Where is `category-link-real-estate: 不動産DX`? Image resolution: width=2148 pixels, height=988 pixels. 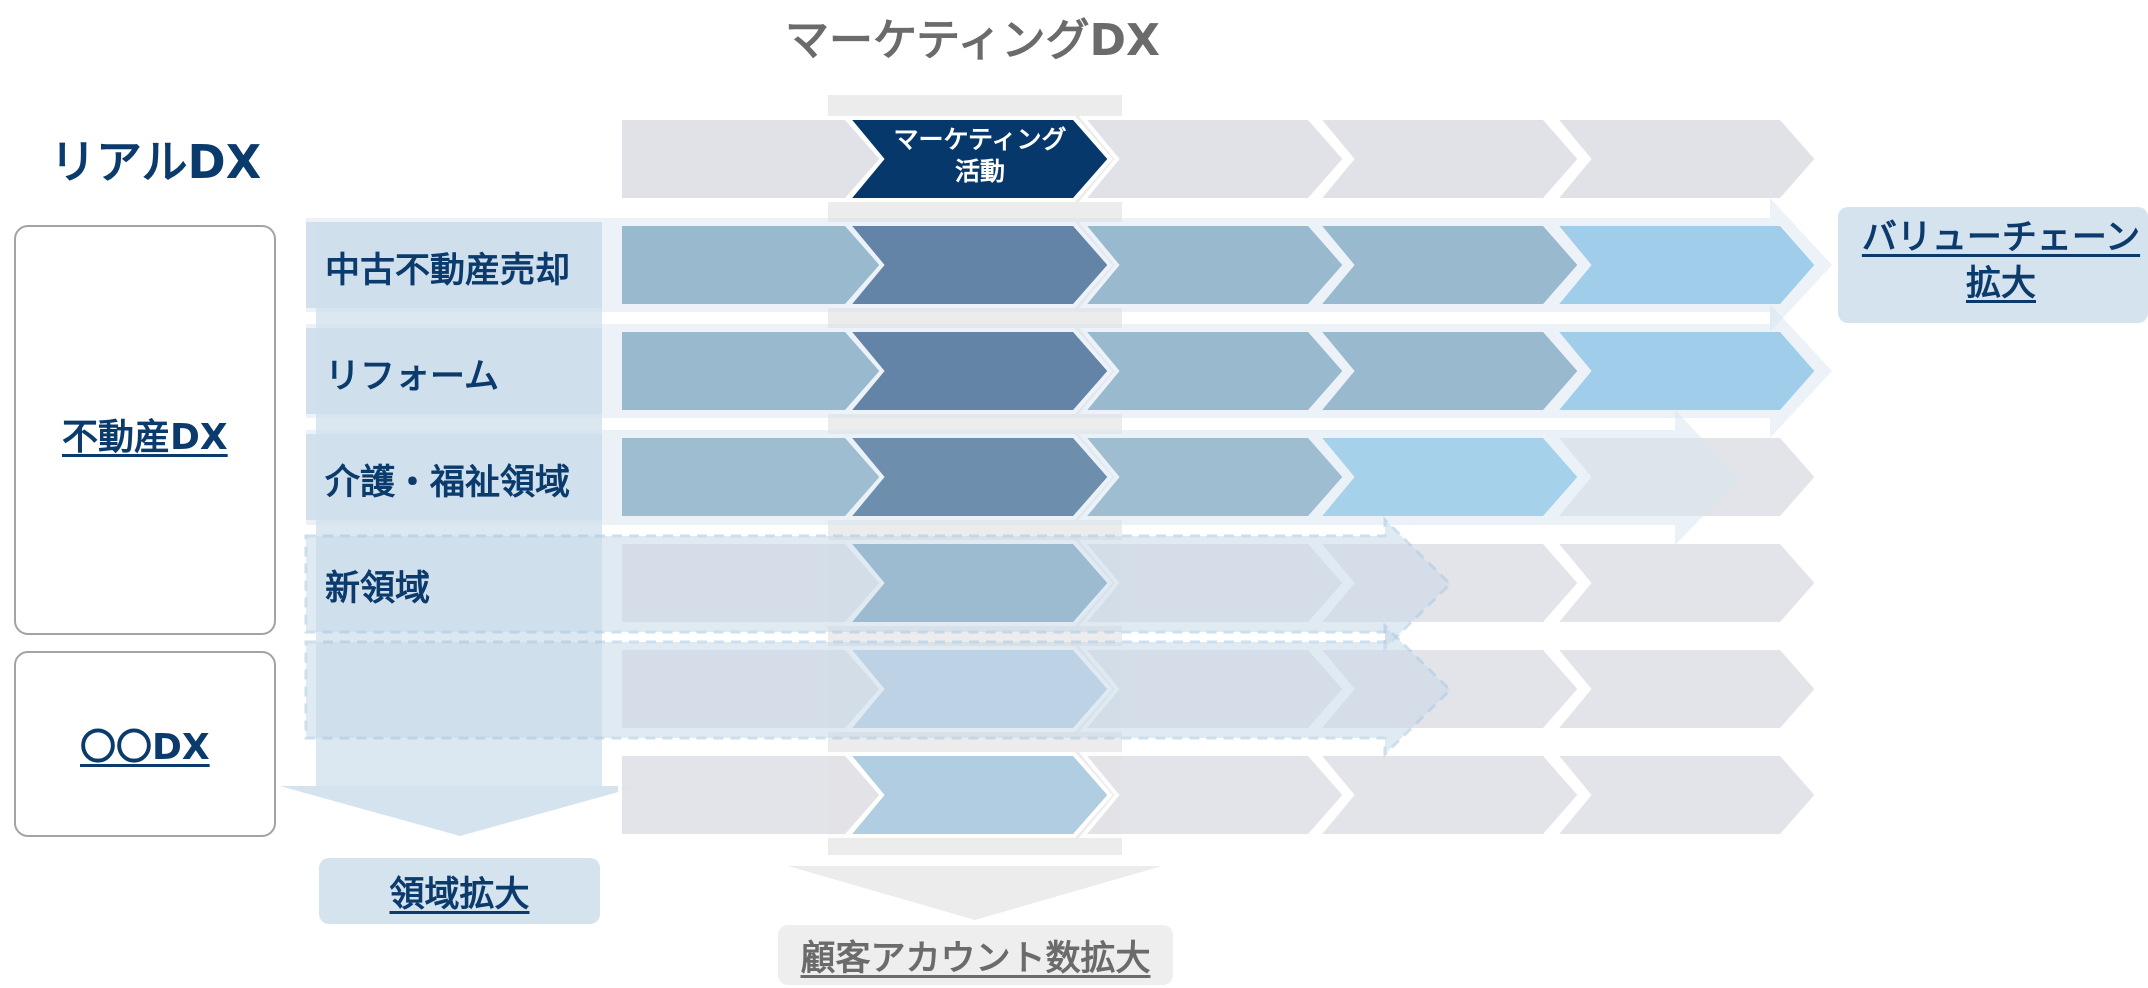 category-link-real-estate: 不動産DX is located at coordinates (145, 437).